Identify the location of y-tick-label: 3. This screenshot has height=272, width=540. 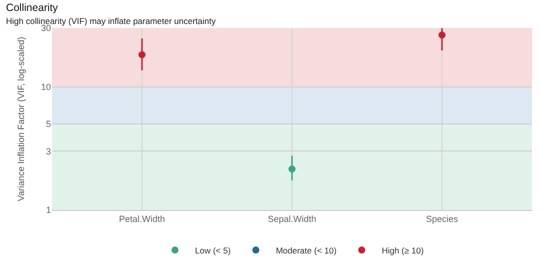
(48, 151).